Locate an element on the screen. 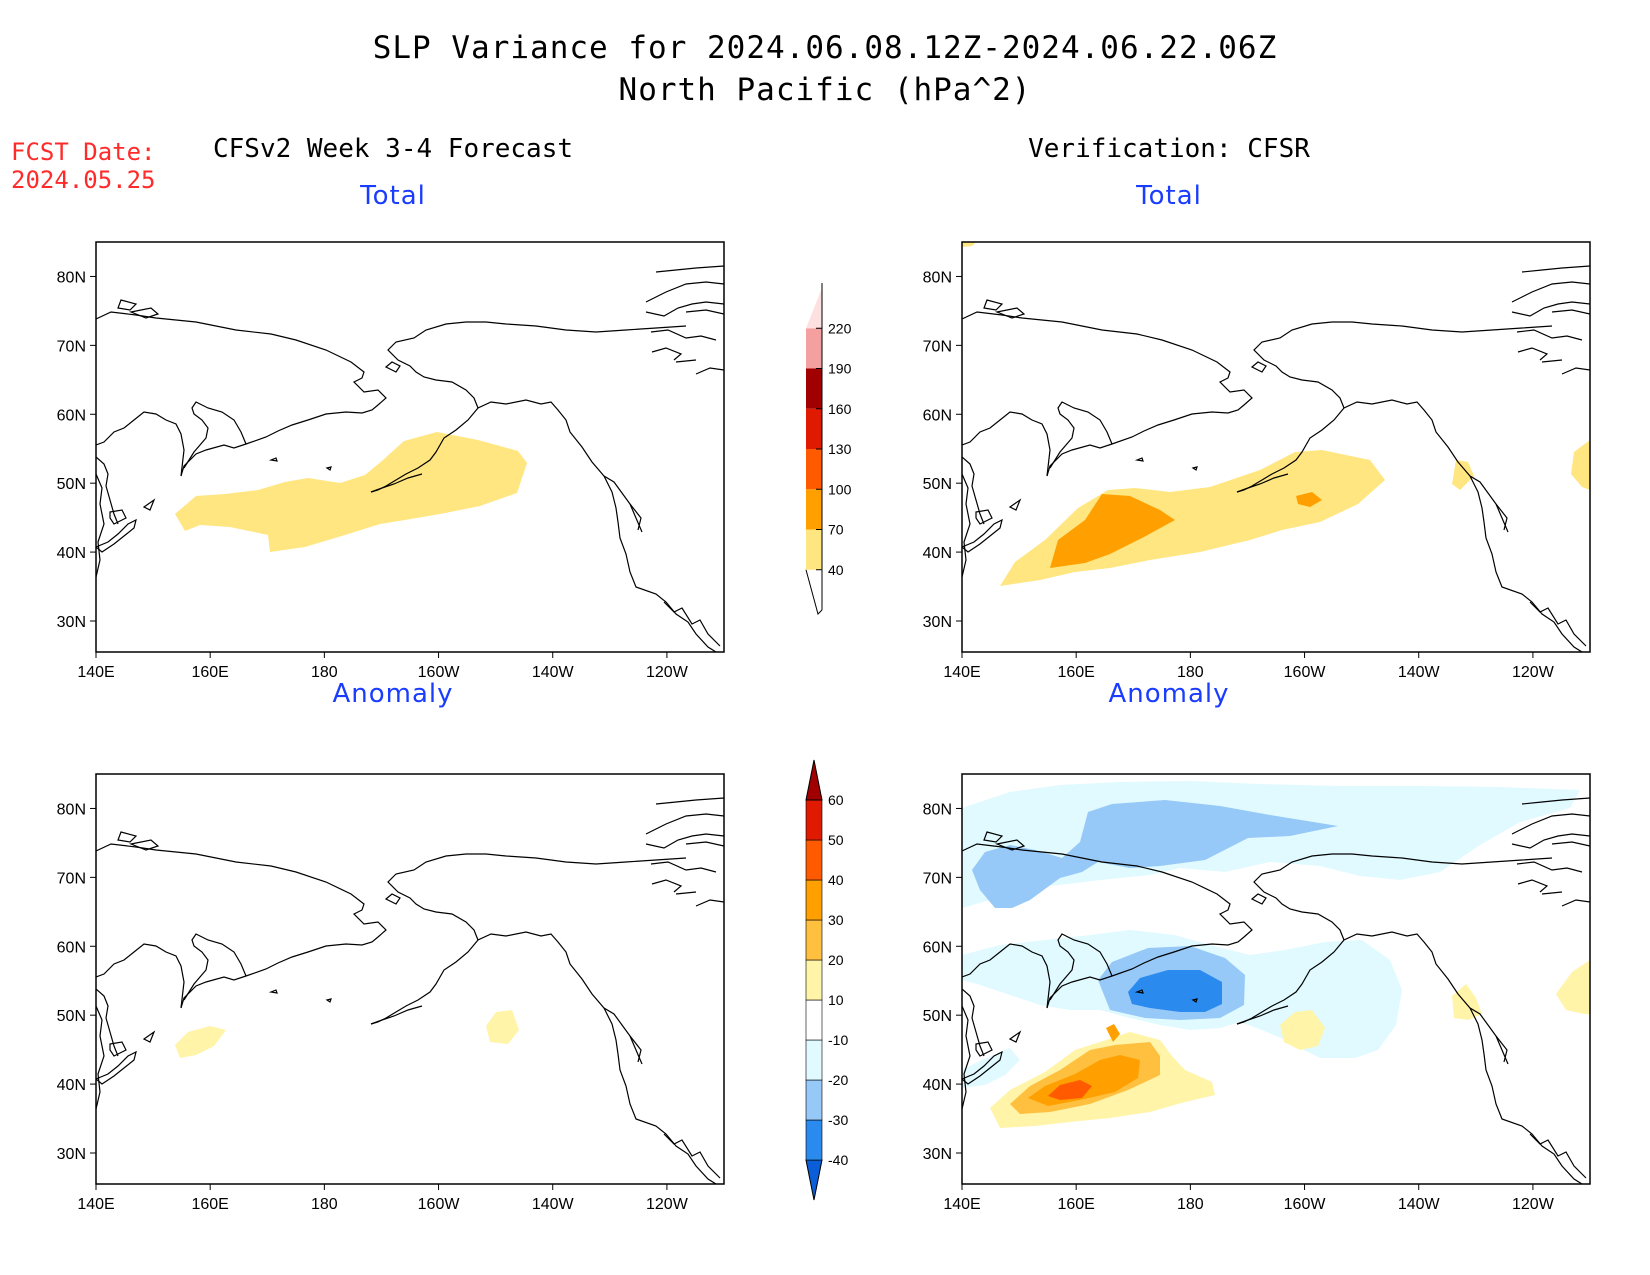 This screenshot has width=1650, height=1275. colorbar-anomaly-label: -40 is located at coordinates (838, 1160).